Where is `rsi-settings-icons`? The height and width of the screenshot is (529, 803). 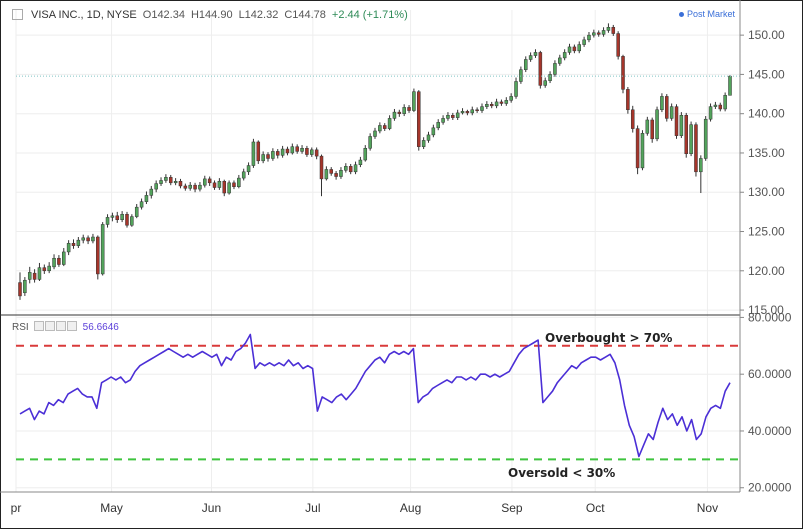
rsi-settings-icons is located at coordinates (55, 327).